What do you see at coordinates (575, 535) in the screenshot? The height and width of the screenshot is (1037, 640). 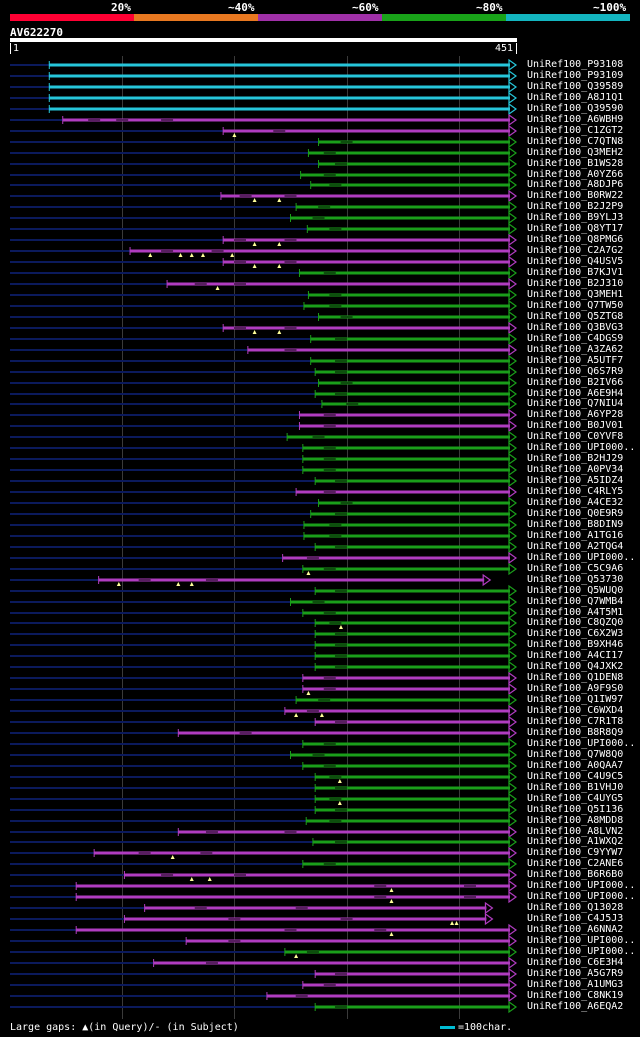 I see `hit-label: UniRef100_A1TG16` at bounding box center [575, 535].